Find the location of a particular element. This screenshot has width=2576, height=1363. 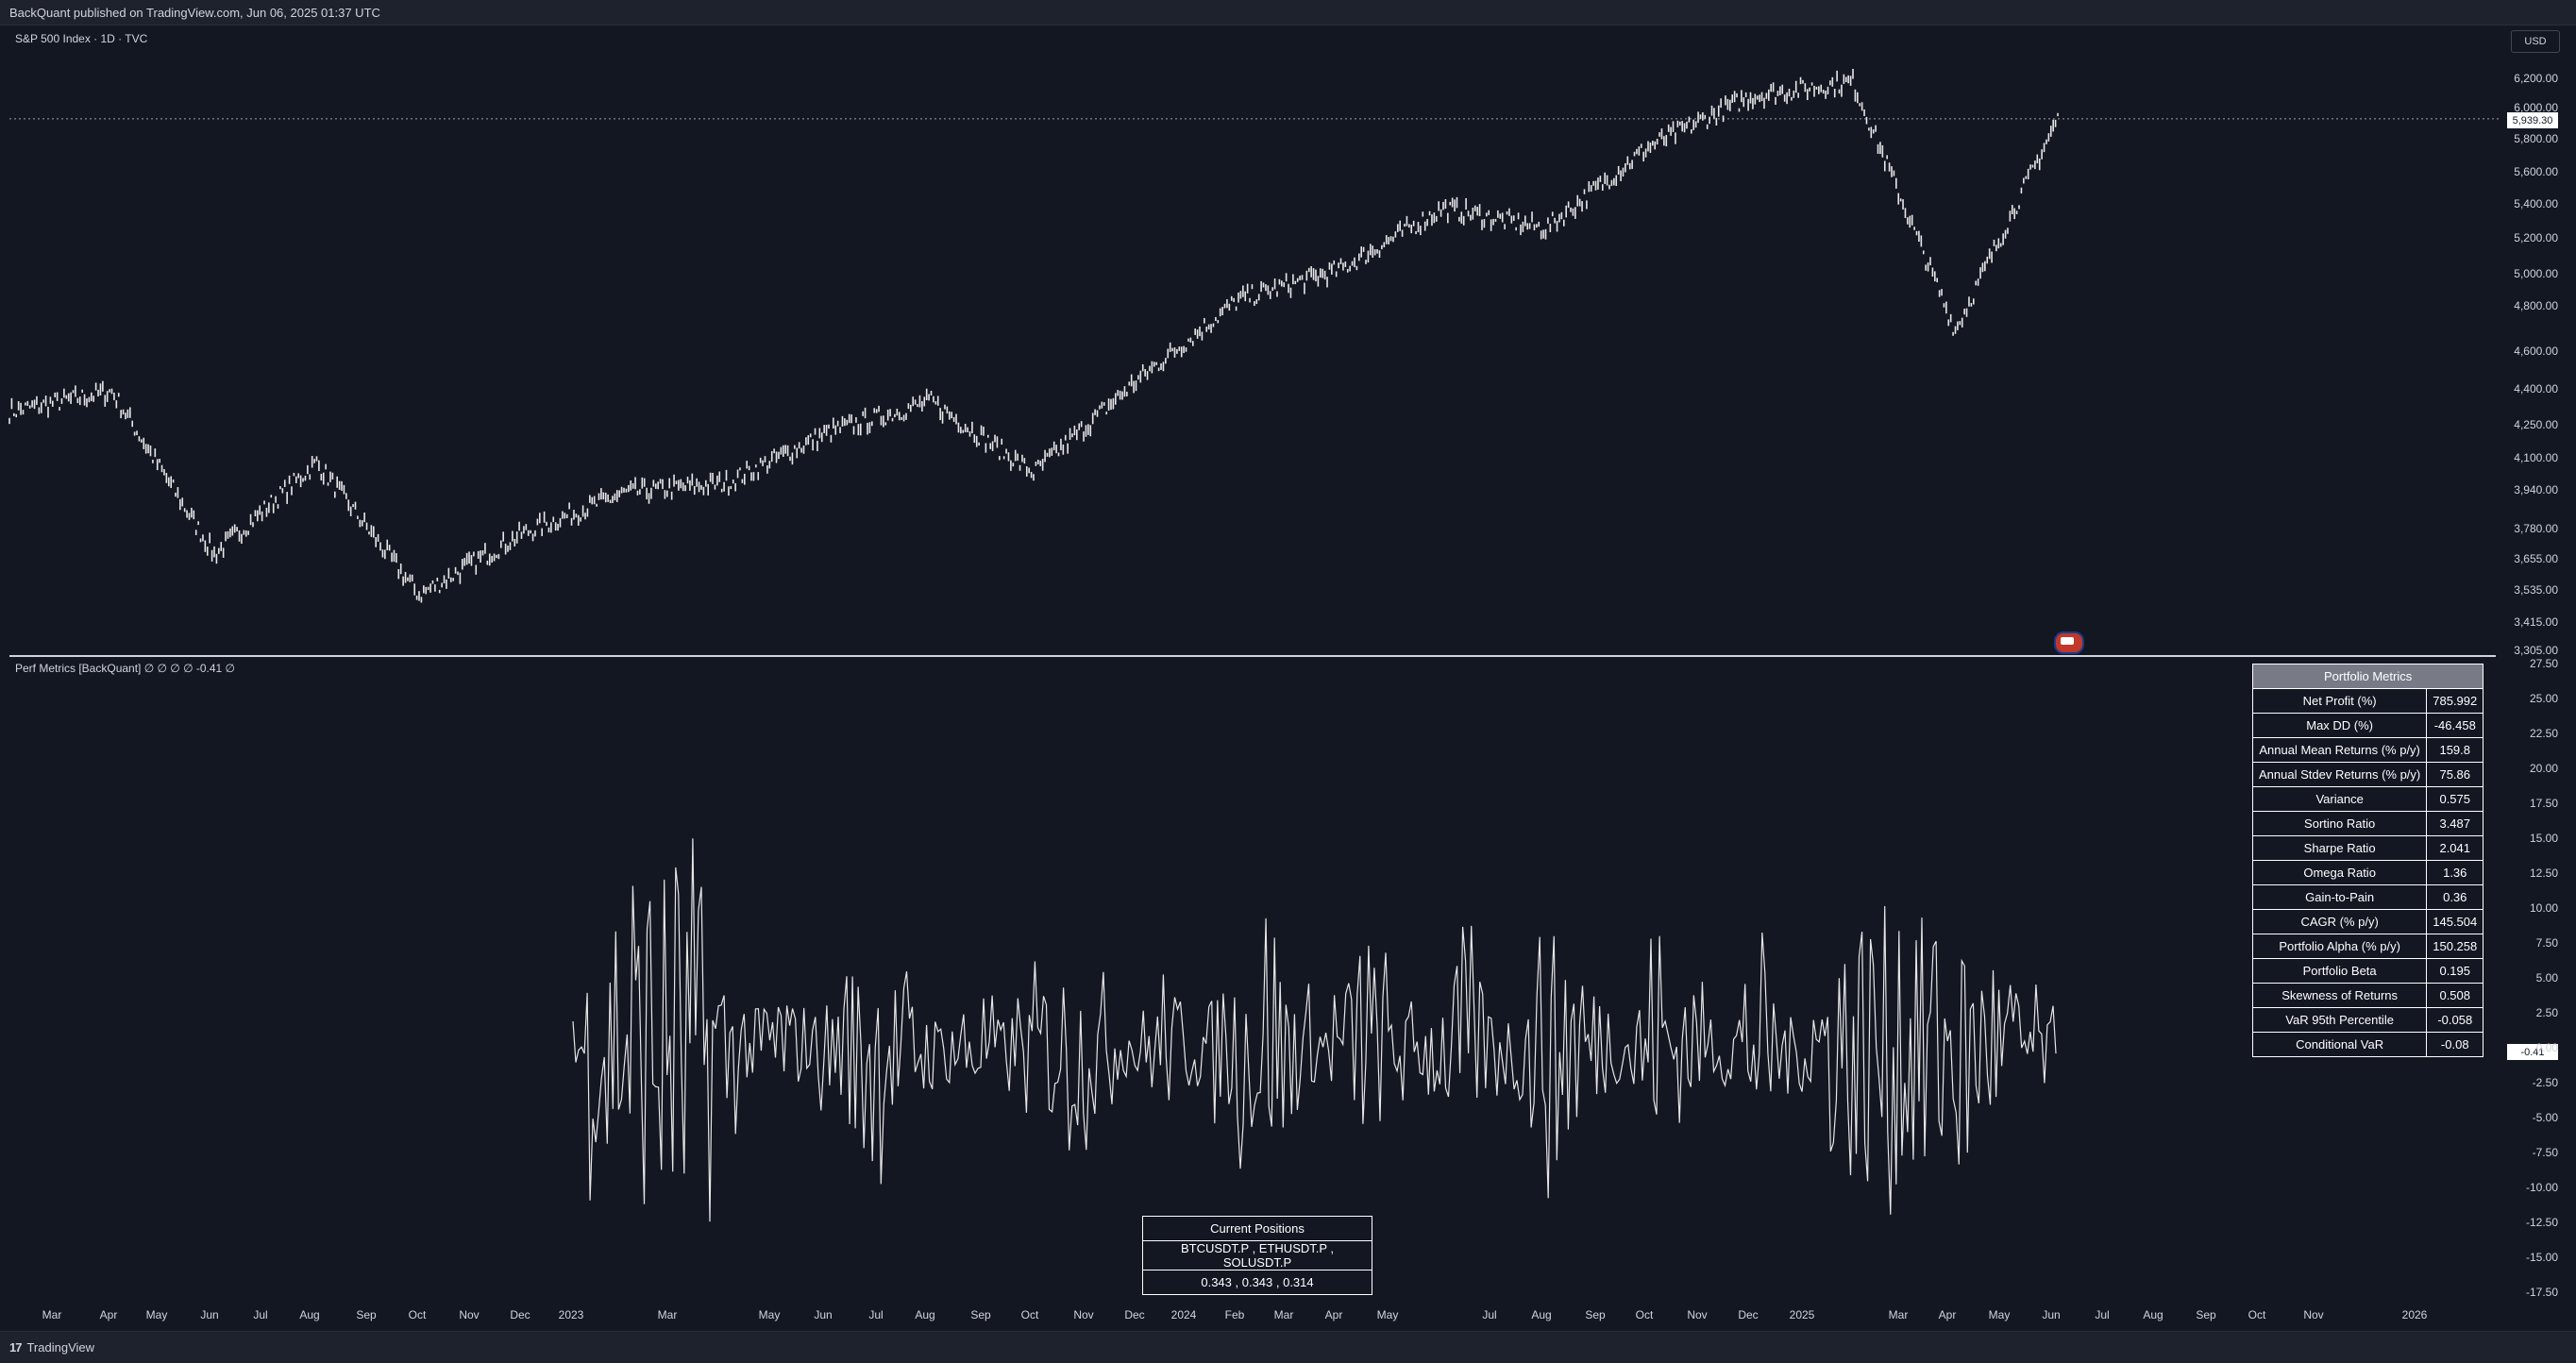

indicator-tick: 25.00 is located at coordinates (2543, 698).